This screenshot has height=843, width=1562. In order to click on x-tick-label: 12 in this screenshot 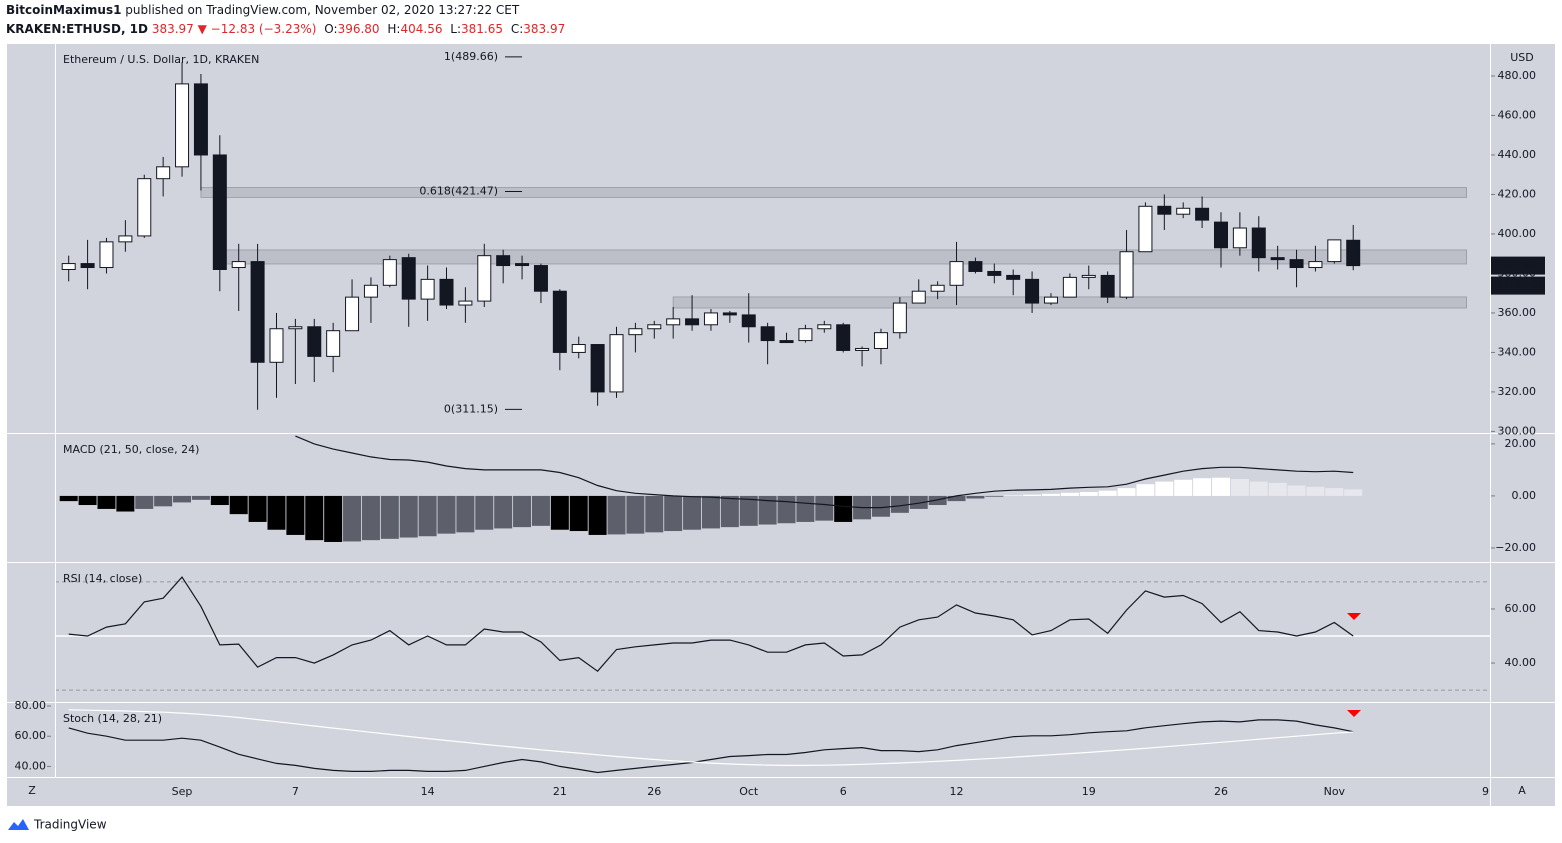, I will do `click(957, 791)`.